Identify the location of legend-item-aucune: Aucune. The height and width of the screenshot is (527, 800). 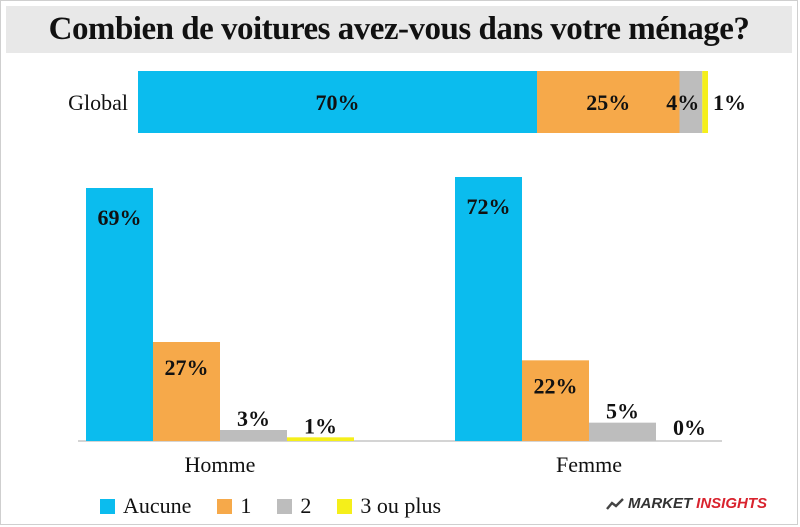
(145, 506).